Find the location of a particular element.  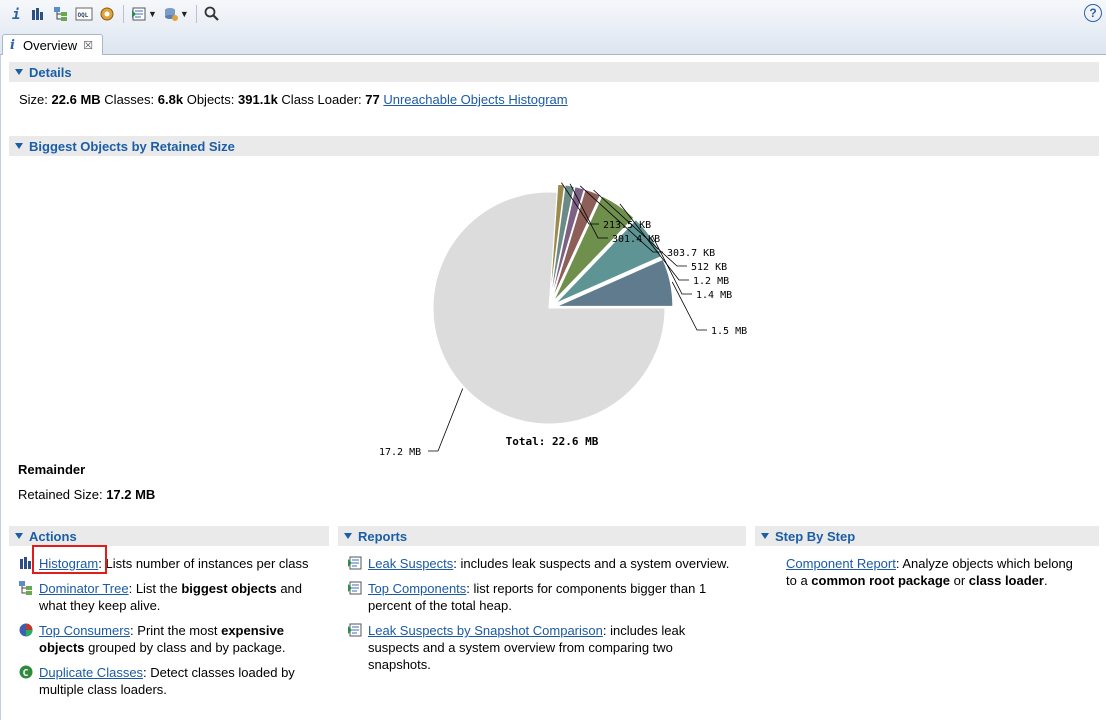

section-title: Details is located at coordinates (50, 72).